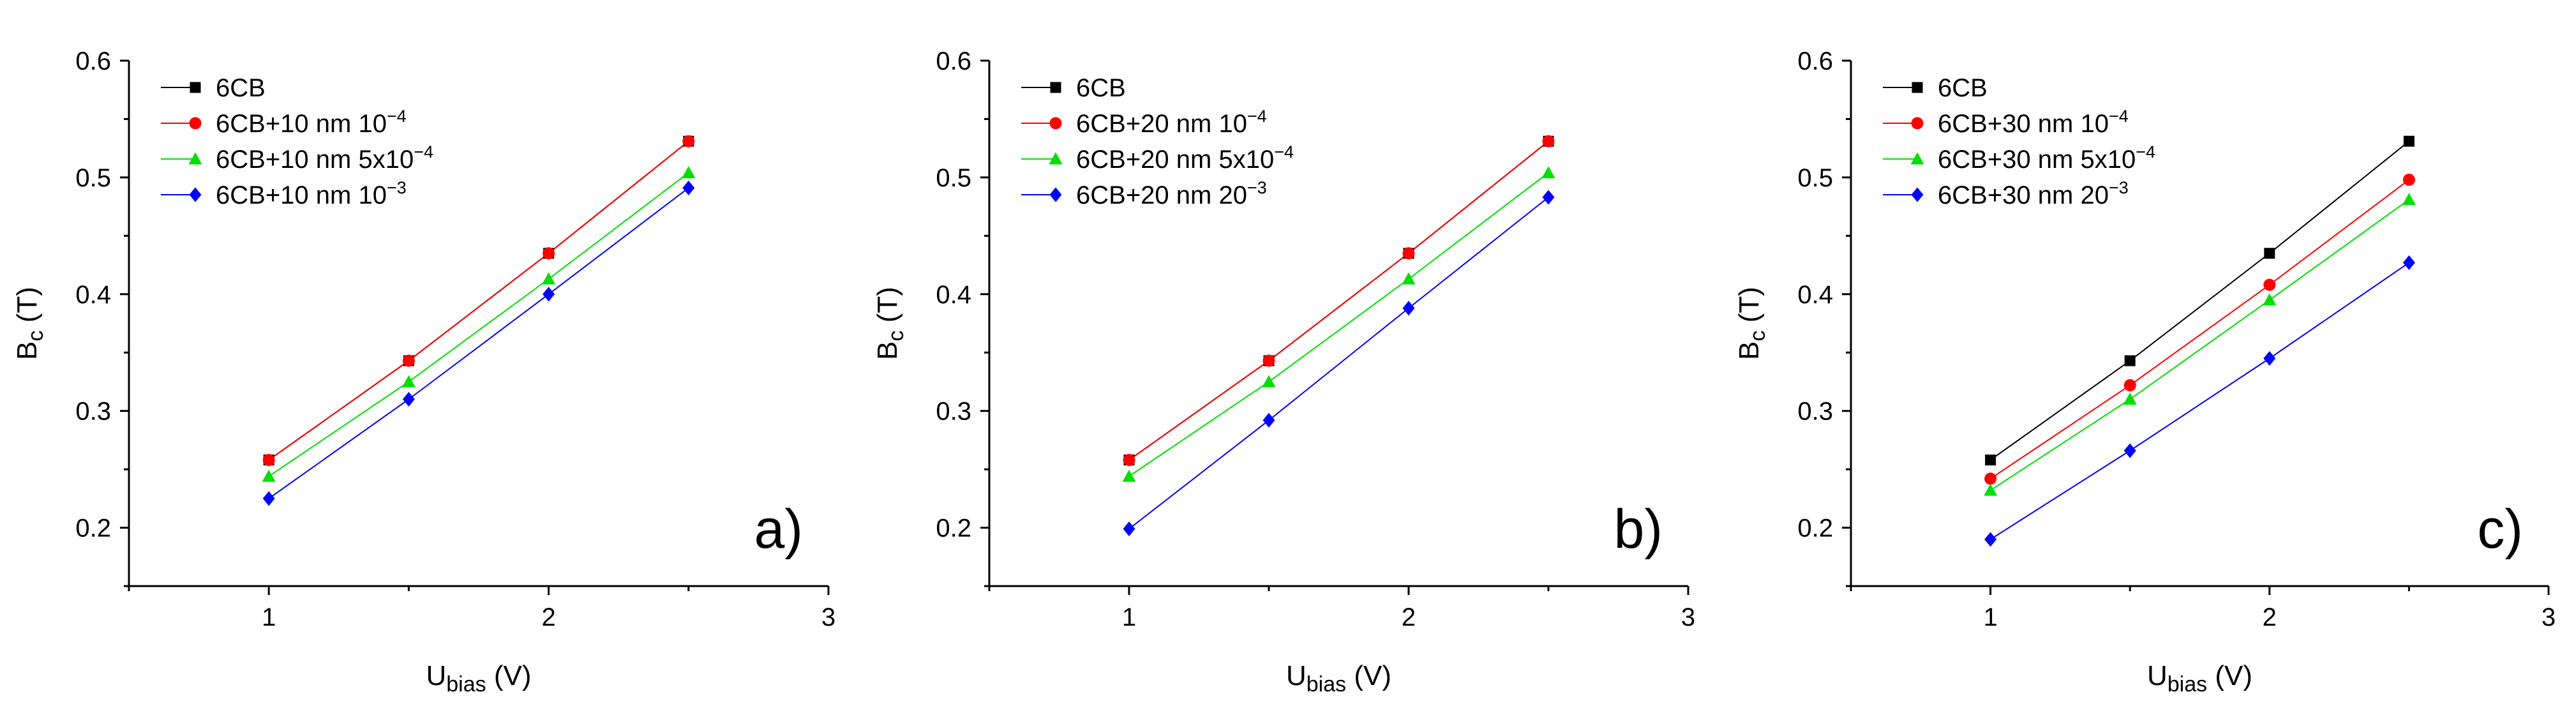  What do you see at coordinates (1129, 617) in the screenshot?
I see `x-tick-label: 1` at bounding box center [1129, 617].